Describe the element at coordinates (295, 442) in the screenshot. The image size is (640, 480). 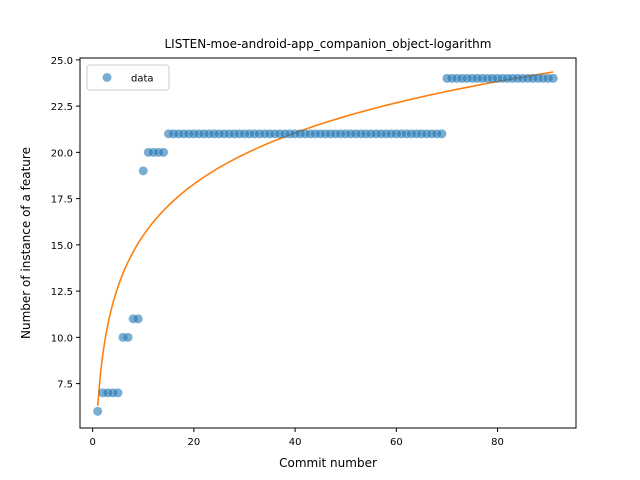
I see `x-tick-label: 40` at that location.